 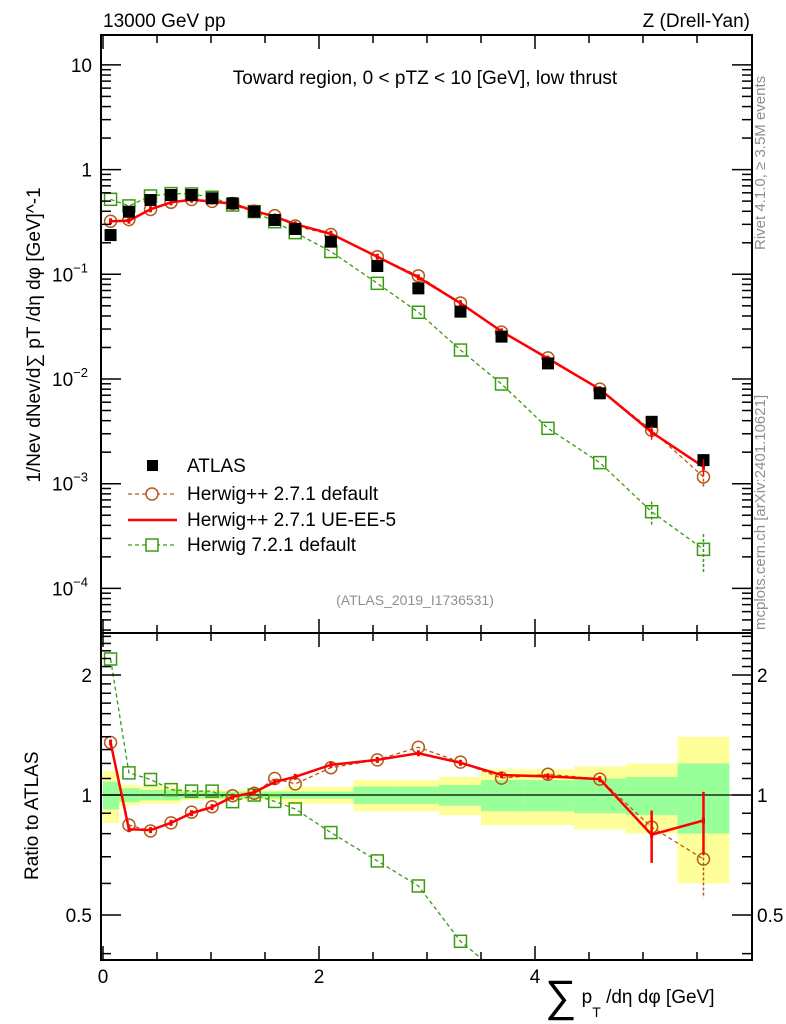 What do you see at coordinates (283, 494) in the screenshot?
I see `legend-label-herwigpp-default: Herwig++ 2.7.1 default` at bounding box center [283, 494].